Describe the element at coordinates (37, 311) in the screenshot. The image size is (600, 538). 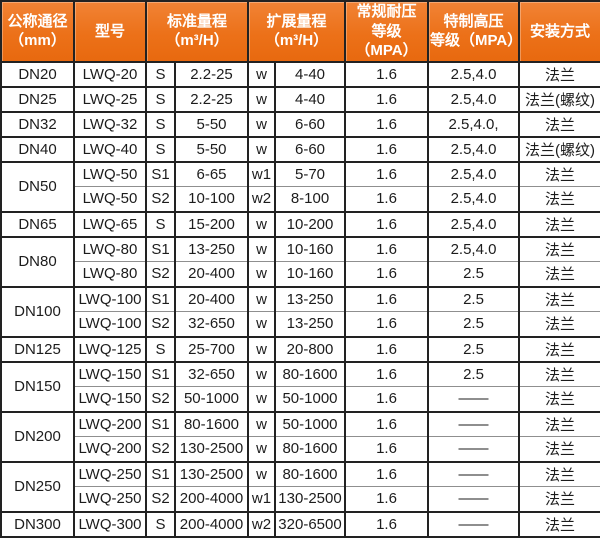
I see `cell-dn: DN100` at that location.